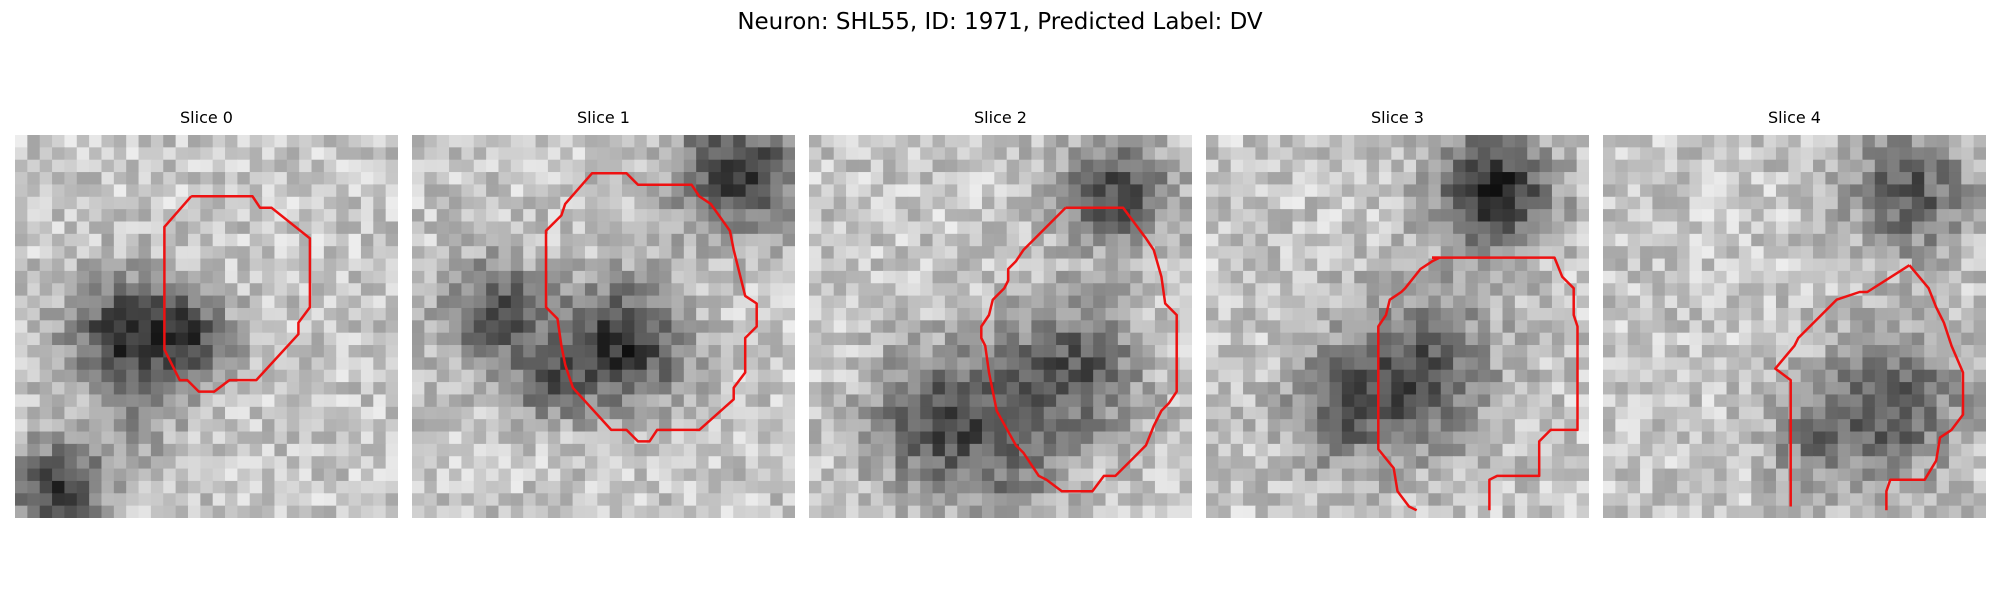  What do you see at coordinates (1794, 117) in the screenshot?
I see `slice-title: Slice 4` at bounding box center [1794, 117].